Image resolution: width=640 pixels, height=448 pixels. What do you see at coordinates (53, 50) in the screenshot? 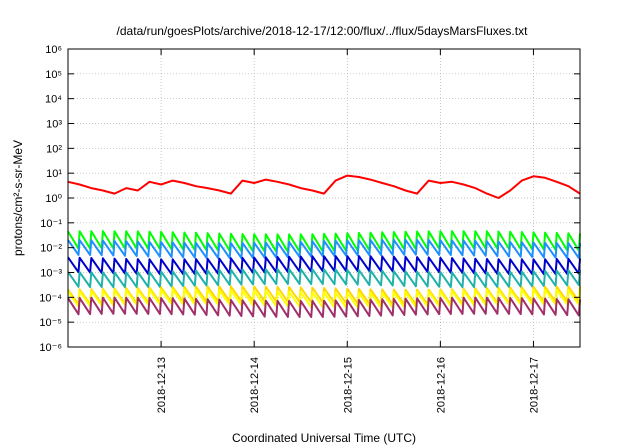
I see `y-tick-label: 10⁶` at bounding box center [53, 50].